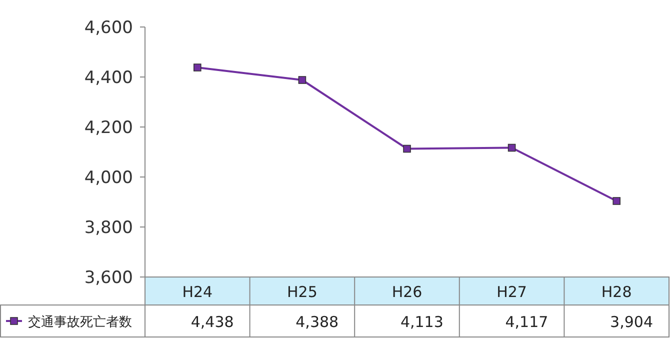 This screenshot has width=670, height=350. Describe the element at coordinates (511, 292) in the screenshot. I see `x-tick-label: H27` at that location.